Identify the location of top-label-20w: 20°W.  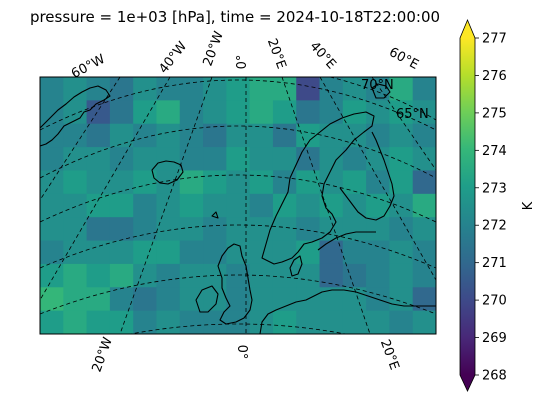
(214, 48).